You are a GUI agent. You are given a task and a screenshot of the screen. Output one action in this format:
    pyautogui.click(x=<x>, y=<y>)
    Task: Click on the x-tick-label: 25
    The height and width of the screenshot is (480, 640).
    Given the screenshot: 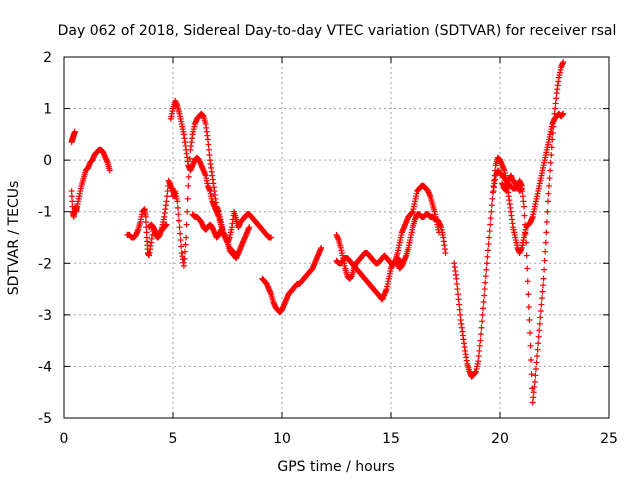 What is the action you would take?
    pyautogui.click(x=609, y=439)
    